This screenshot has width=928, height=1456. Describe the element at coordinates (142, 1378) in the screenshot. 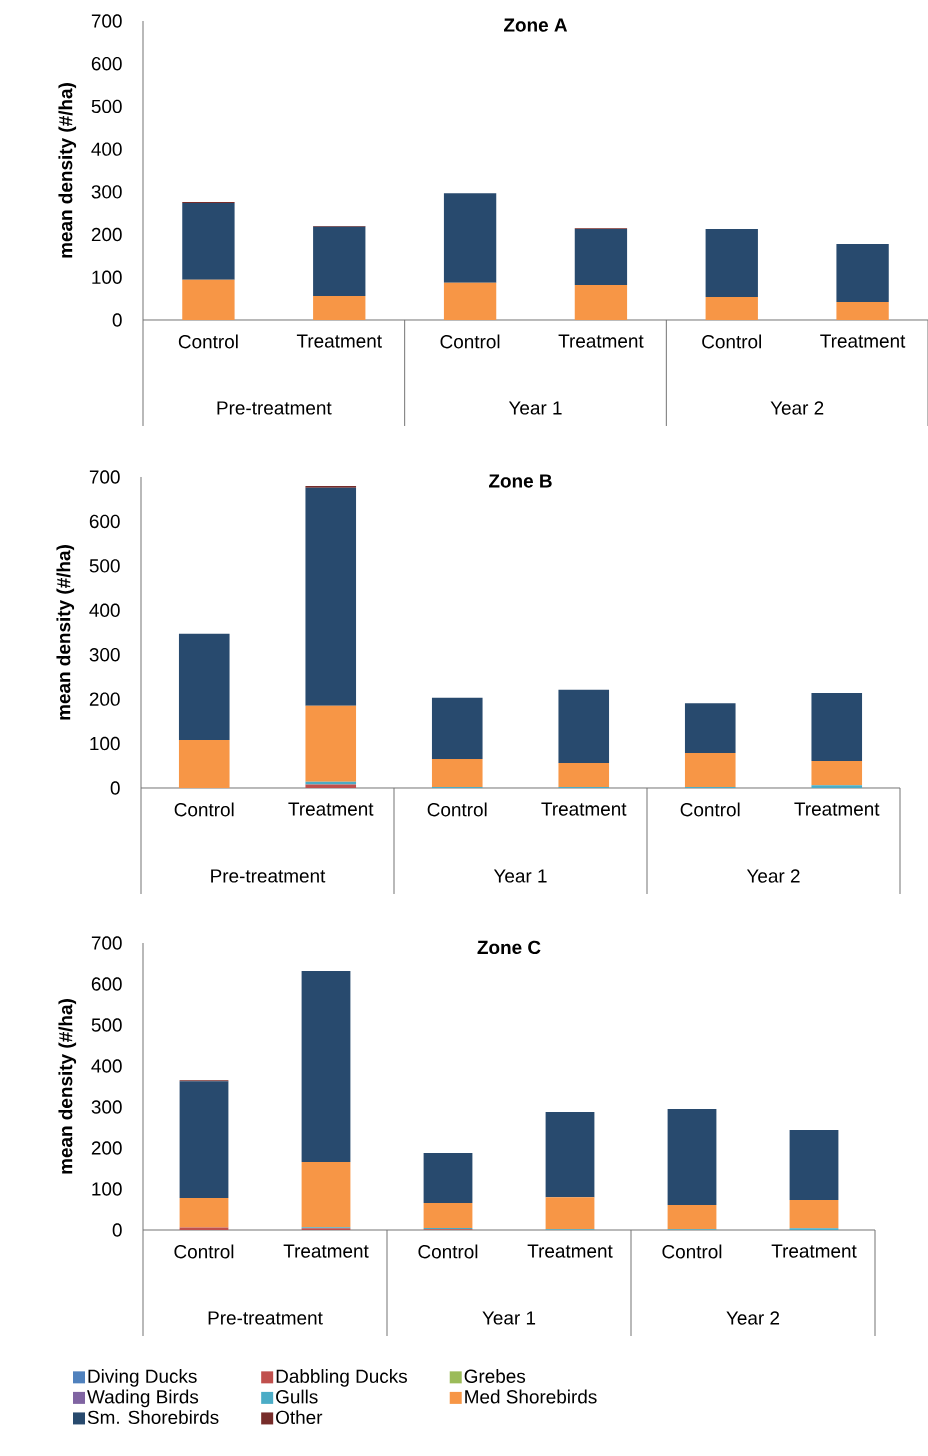

I see `legend-label: Diving Ducks` at that location.